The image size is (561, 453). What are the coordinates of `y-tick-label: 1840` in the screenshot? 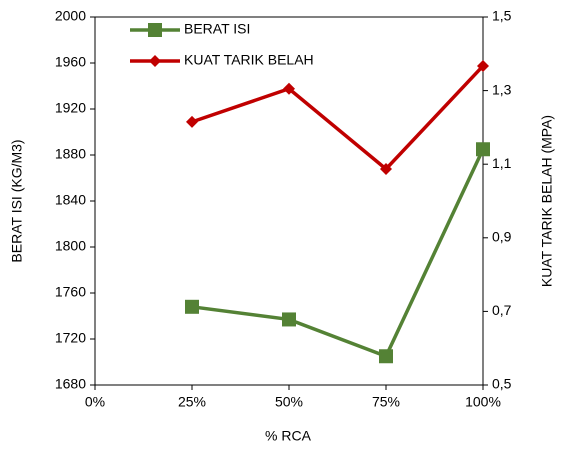 It's located at (70, 200).